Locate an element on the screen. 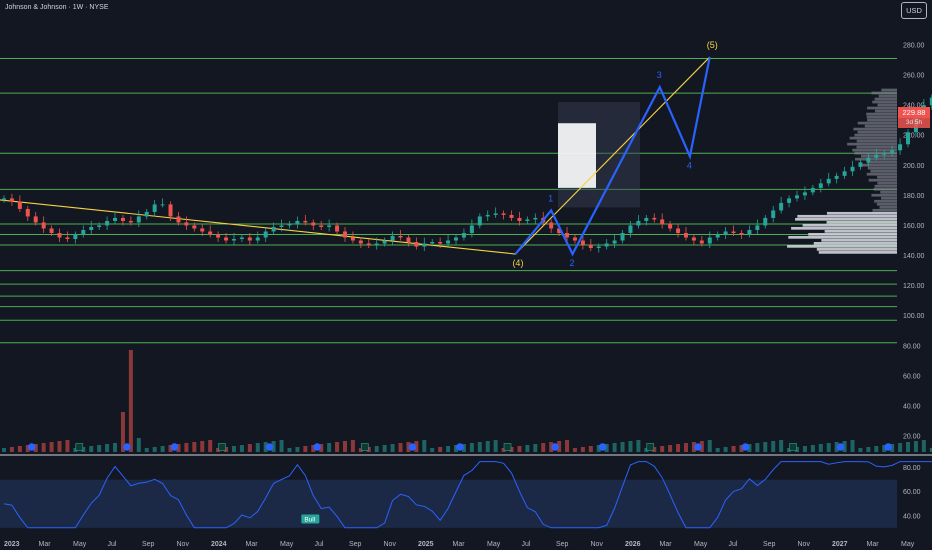  price-tick-label: 120.00 is located at coordinates (914, 286).